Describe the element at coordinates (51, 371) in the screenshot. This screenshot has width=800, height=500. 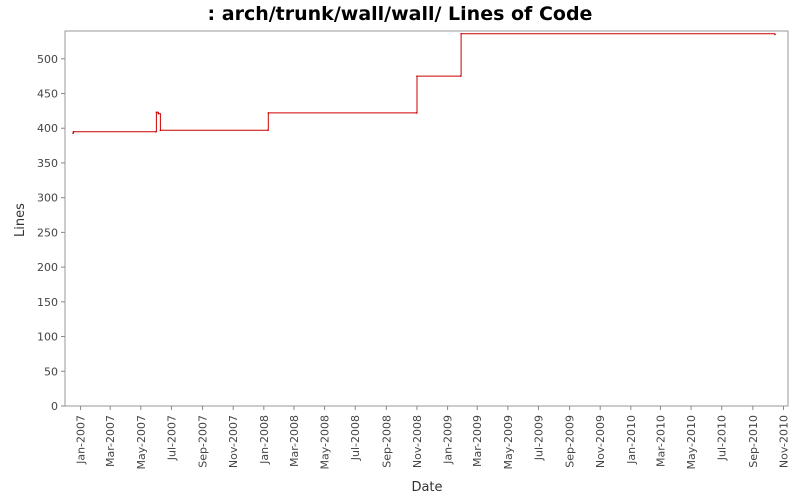
I see `y-tick-label: 50` at that location.